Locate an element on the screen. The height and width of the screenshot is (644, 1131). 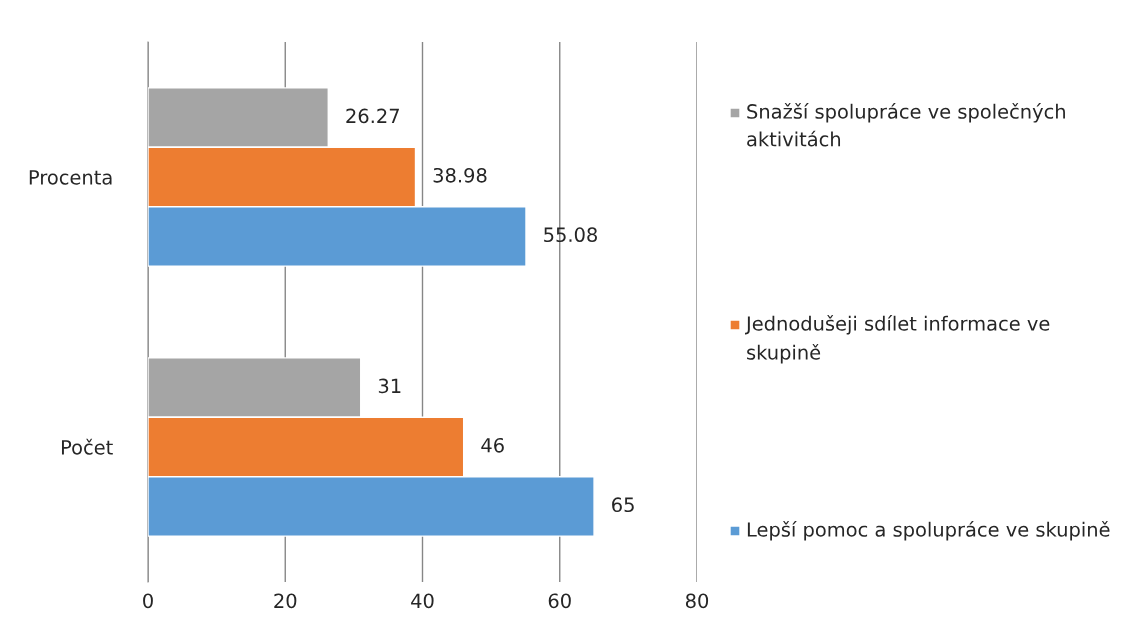
x-tick-label: 80 is located at coordinates (697, 601).